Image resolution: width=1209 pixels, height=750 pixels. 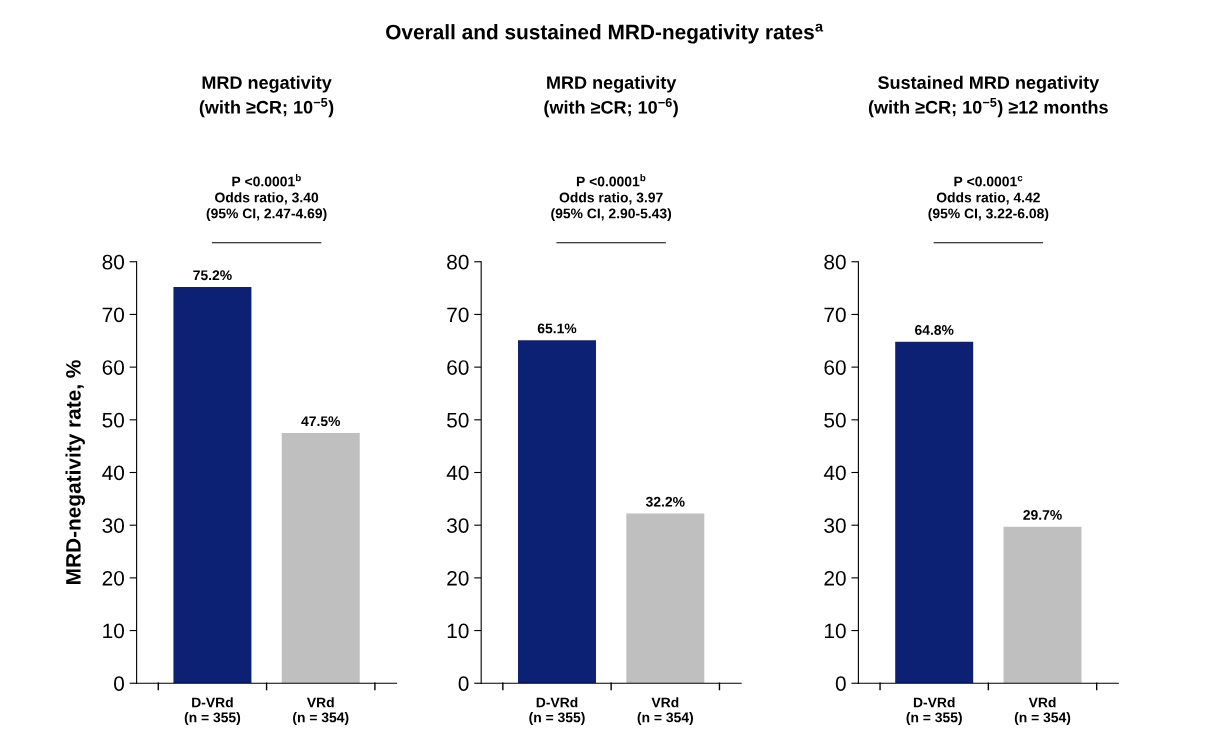 What do you see at coordinates (557, 328) in the screenshot?
I see `data-label: 65.1%` at bounding box center [557, 328].